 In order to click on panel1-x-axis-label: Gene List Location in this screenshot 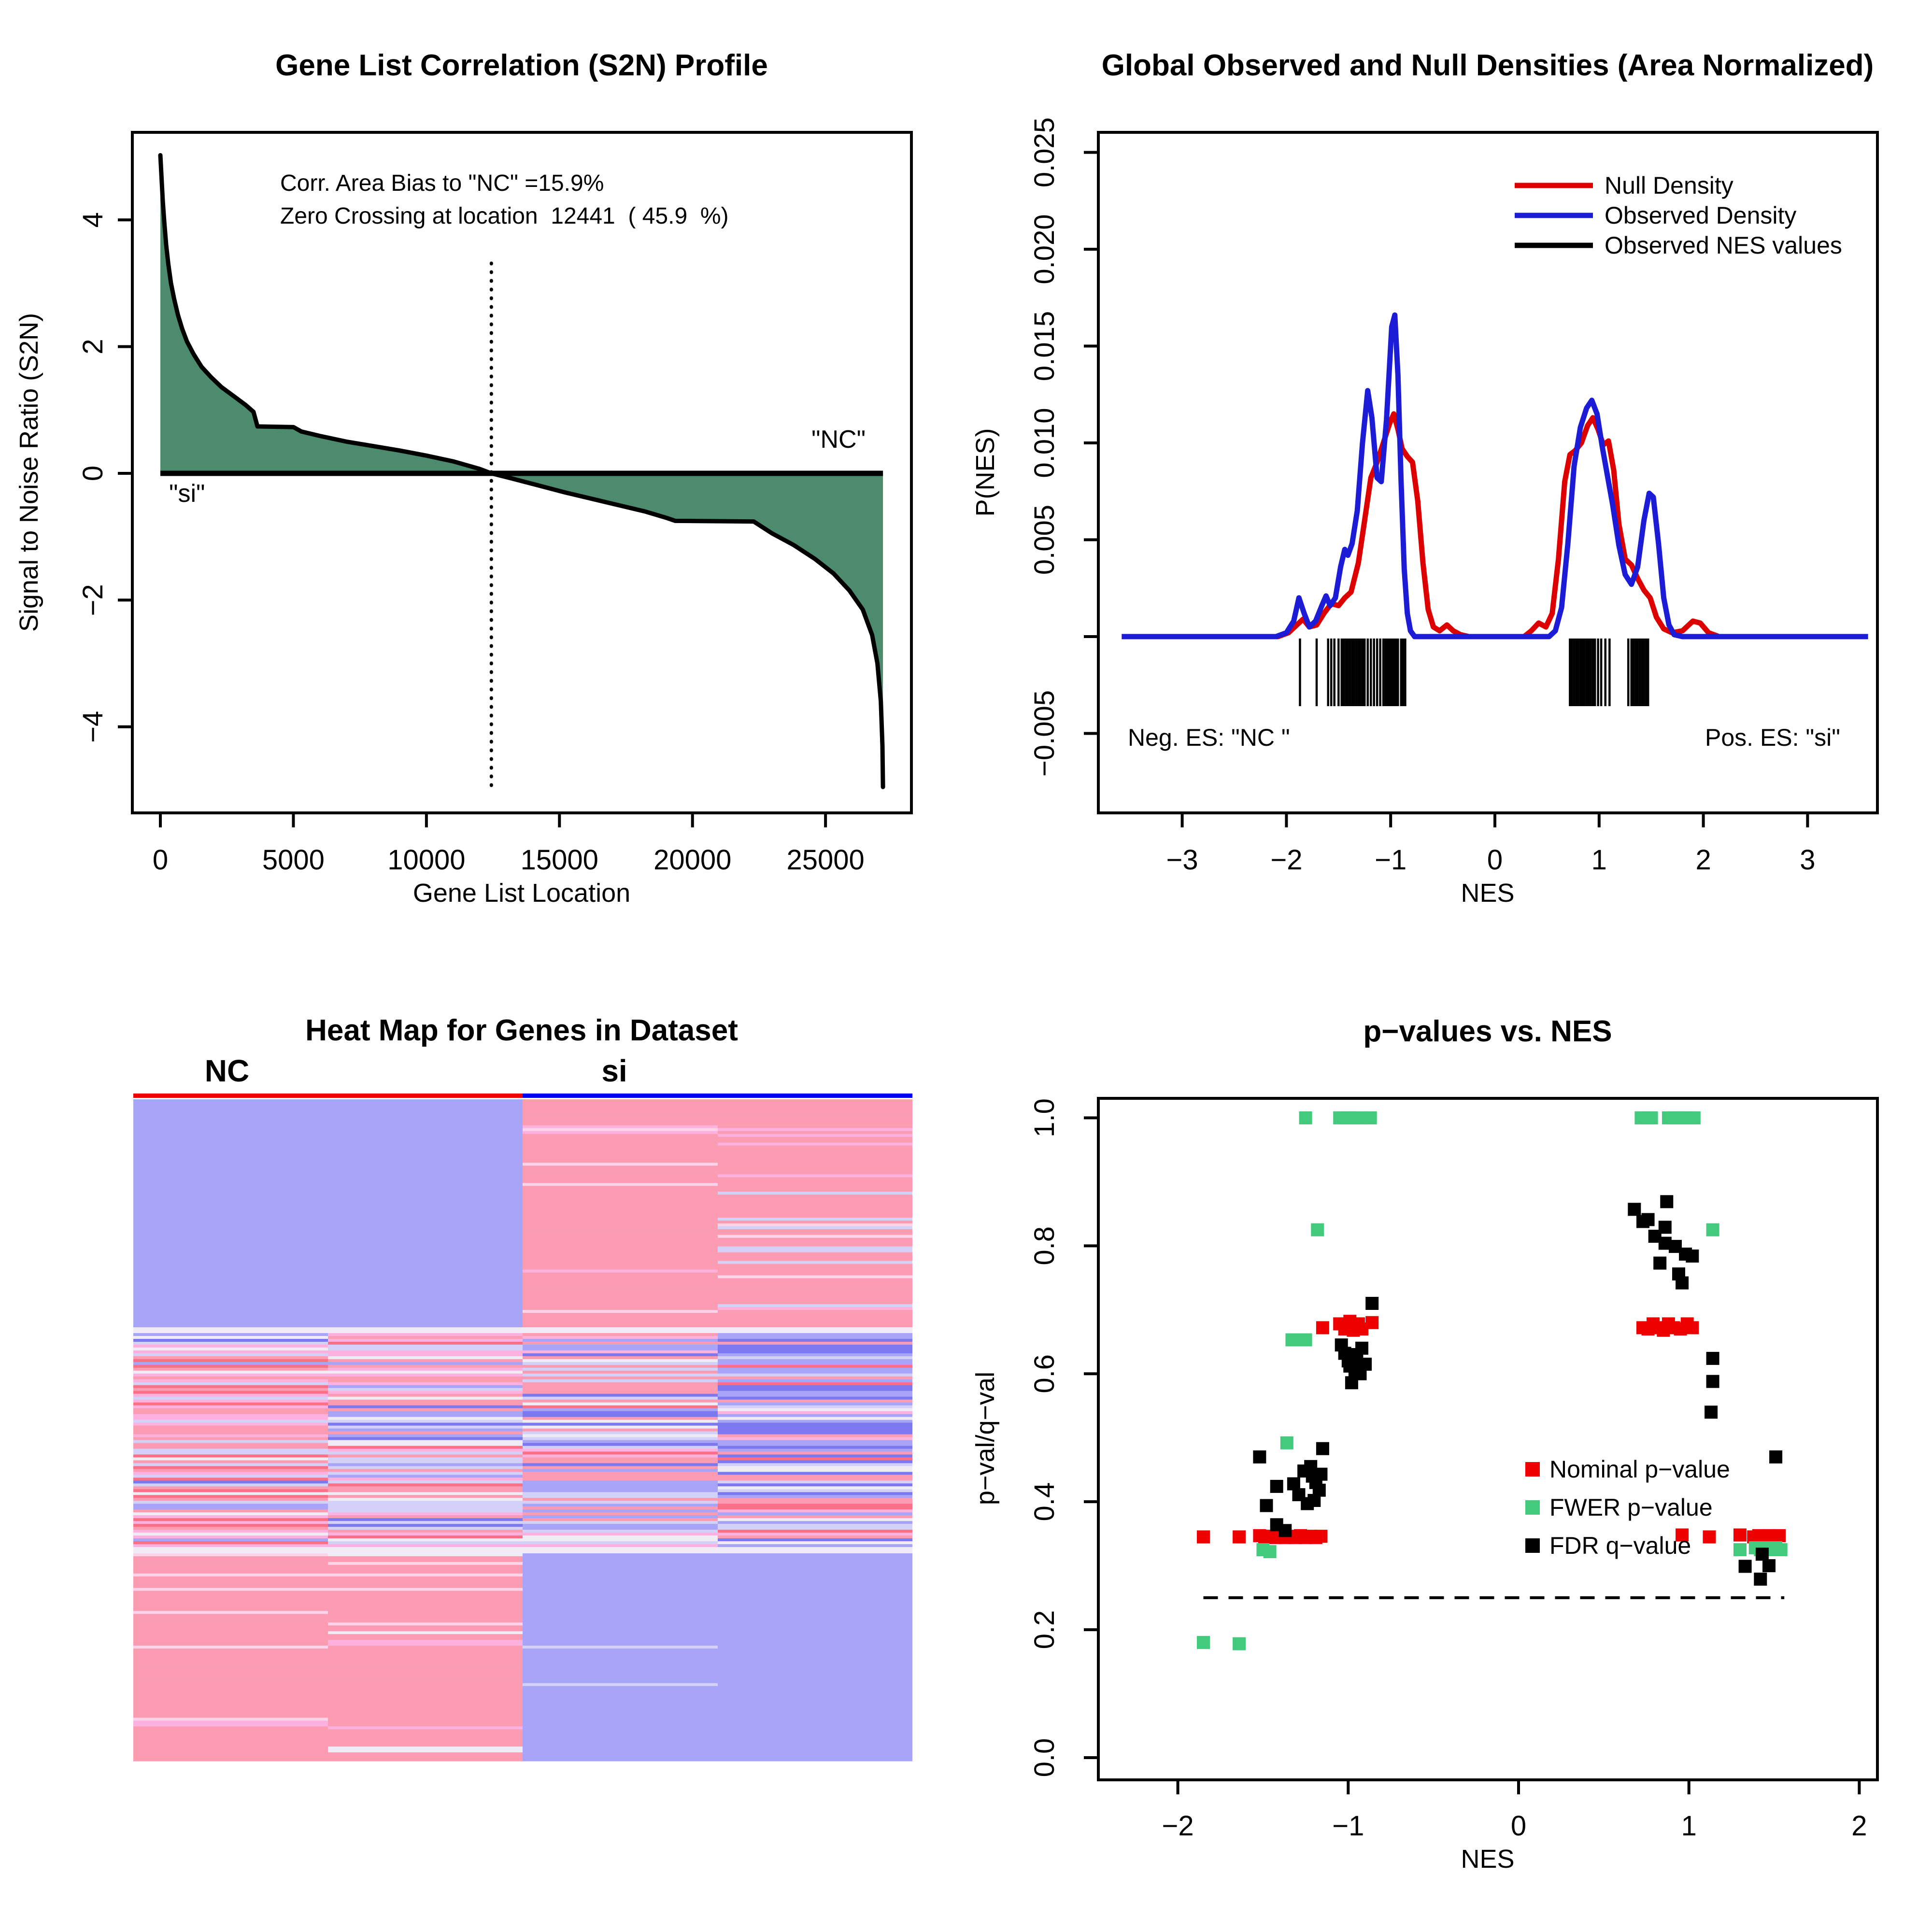, I will do `click(521, 893)`.